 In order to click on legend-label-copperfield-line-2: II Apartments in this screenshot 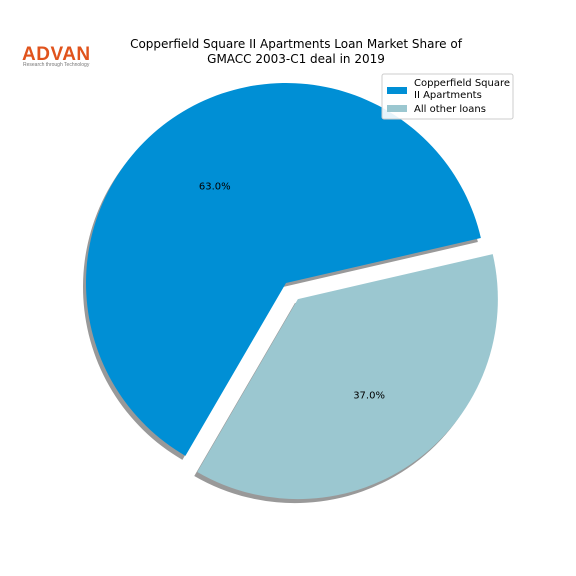, I will do `click(448, 95)`.